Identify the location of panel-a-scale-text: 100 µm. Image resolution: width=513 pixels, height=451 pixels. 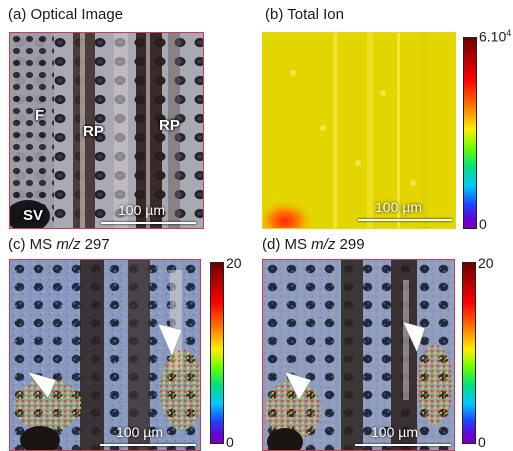
(141, 210).